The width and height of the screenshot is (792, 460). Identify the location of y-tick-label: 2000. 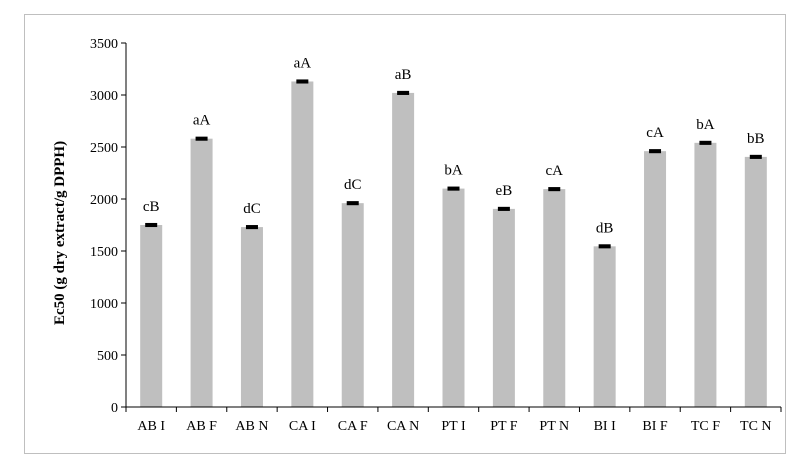
(104, 200).